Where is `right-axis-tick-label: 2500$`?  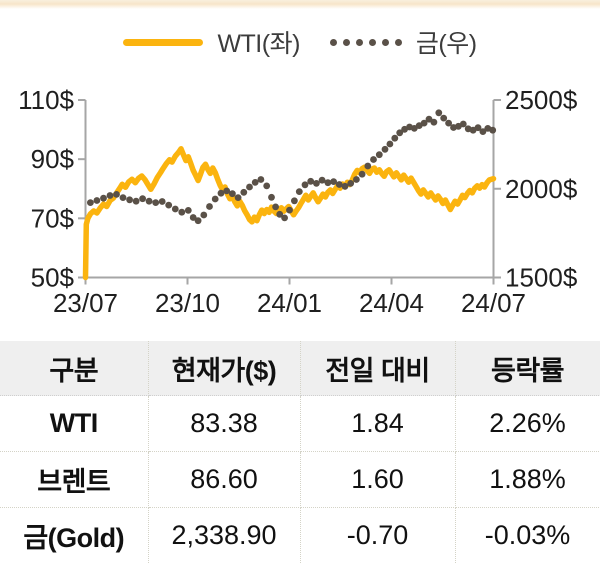 right-axis-tick-label: 2500$ is located at coordinates (541, 100).